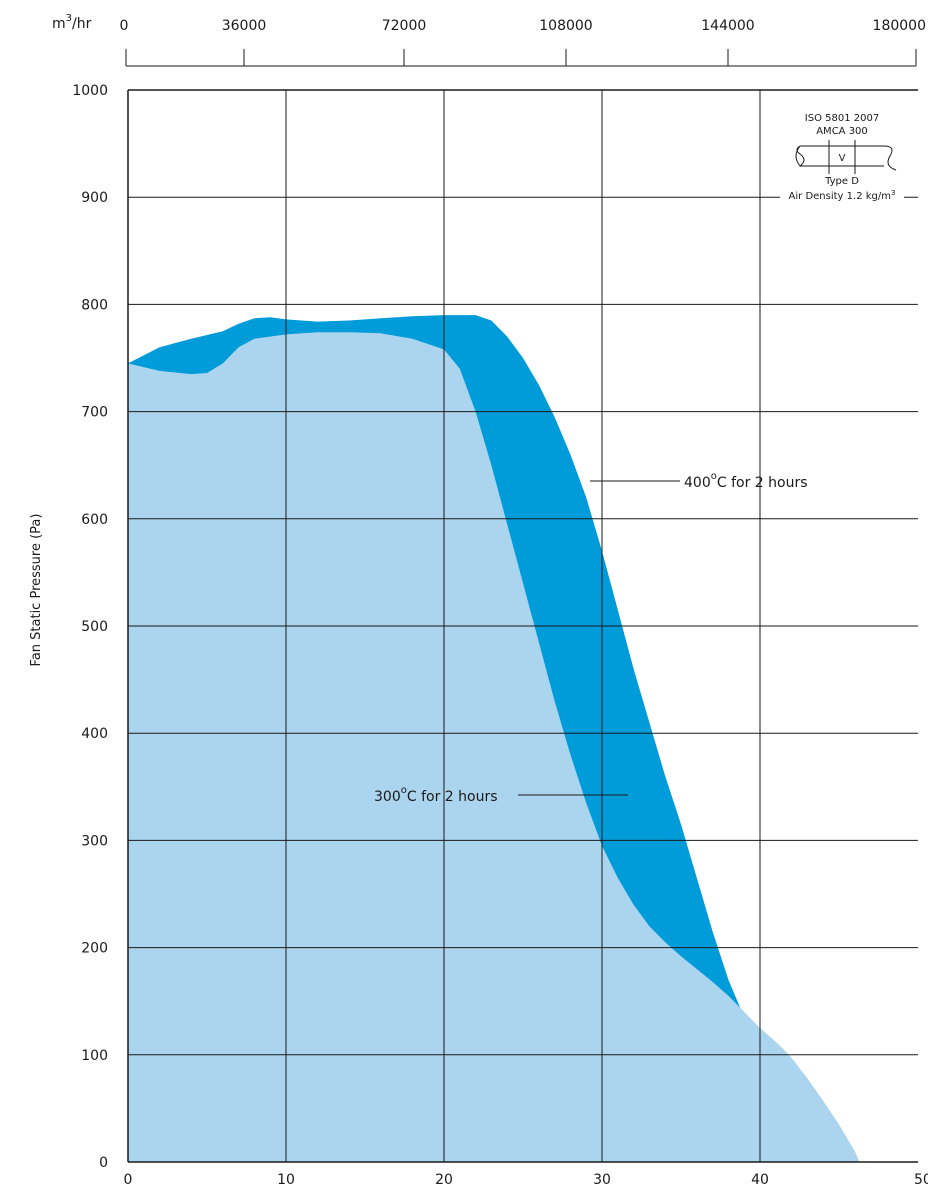  What do you see at coordinates (501, 795) in the screenshot?
I see `annotation-300: 300oC for 2 hours` at bounding box center [501, 795].